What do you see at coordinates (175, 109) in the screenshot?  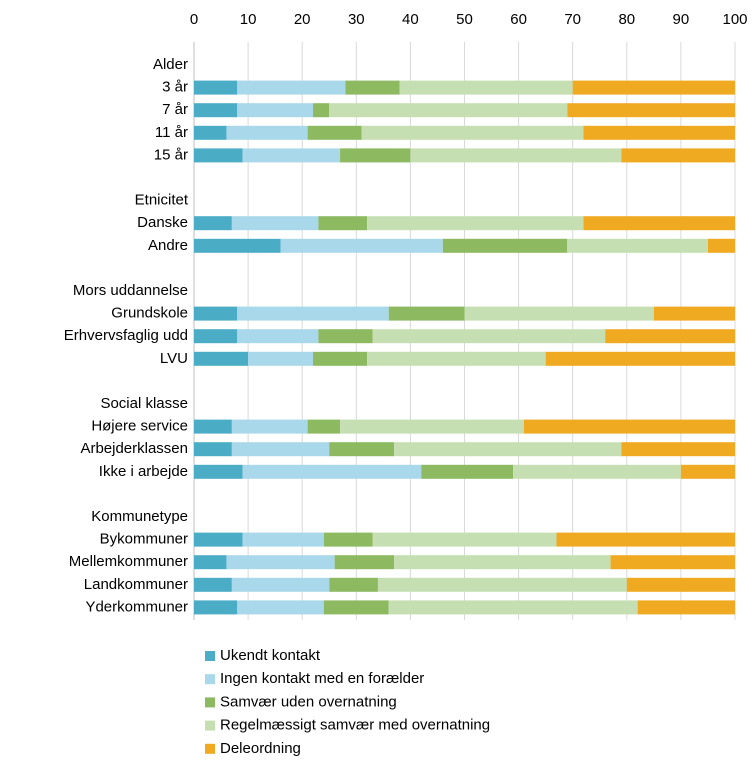 I see `y-tick-label: 7 år` at bounding box center [175, 109].